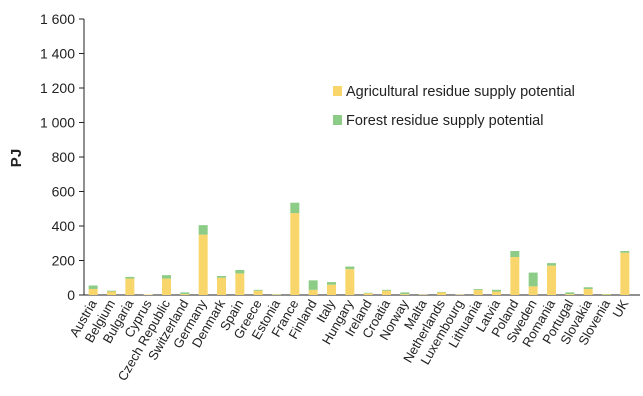 This screenshot has width=643, height=396. What do you see at coordinates (57, 88) in the screenshot?
I see `y-tick-label: 1 200` at bounding box center [57, 88].